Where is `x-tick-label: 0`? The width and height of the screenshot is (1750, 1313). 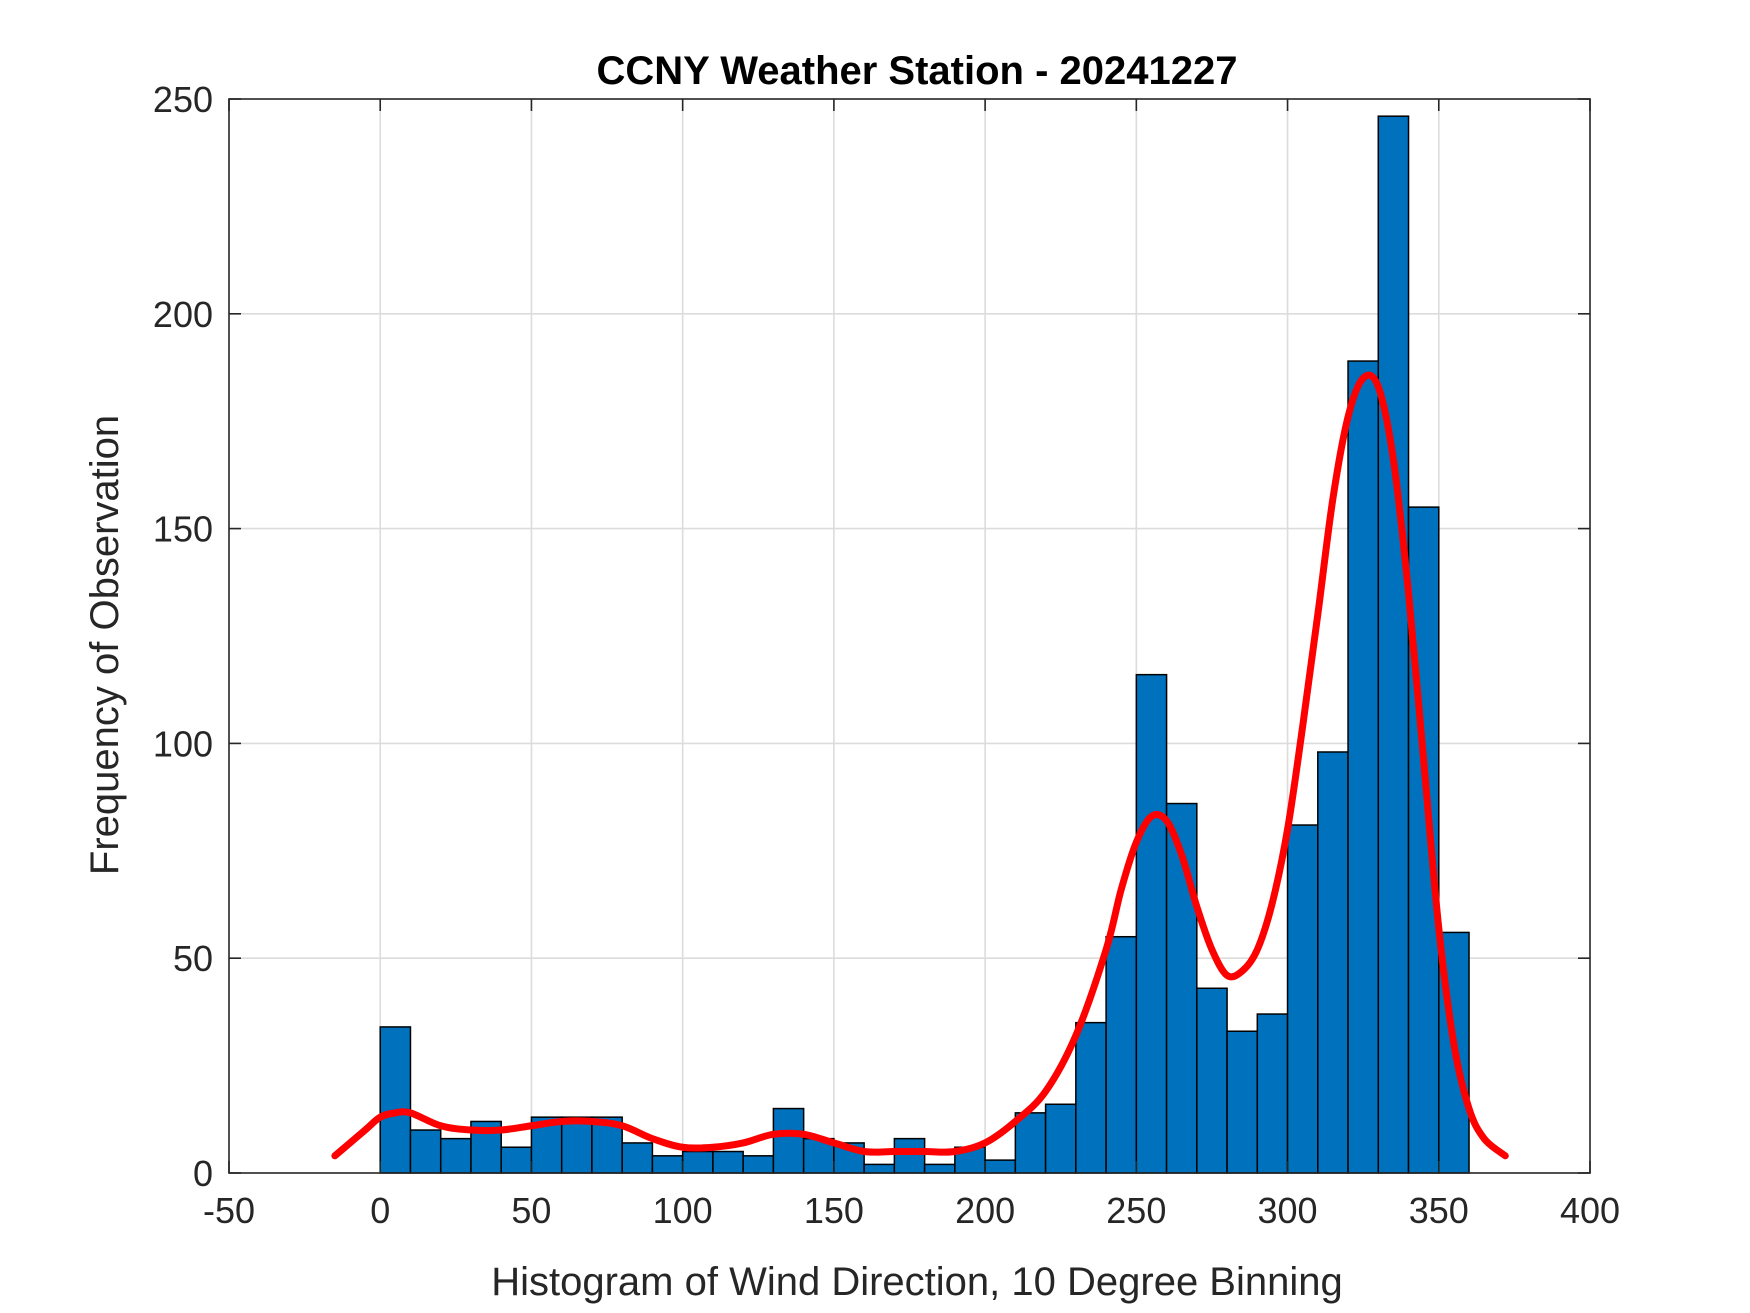 x-tick-label: 0 is located at coordinates (380, 1210).